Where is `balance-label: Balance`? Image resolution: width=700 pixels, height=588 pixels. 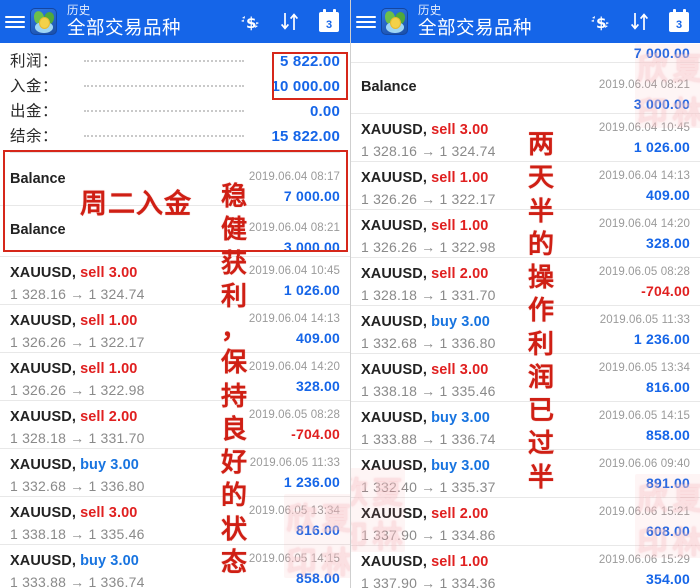 balance-label: Balance is located at coordinates (38, 179).